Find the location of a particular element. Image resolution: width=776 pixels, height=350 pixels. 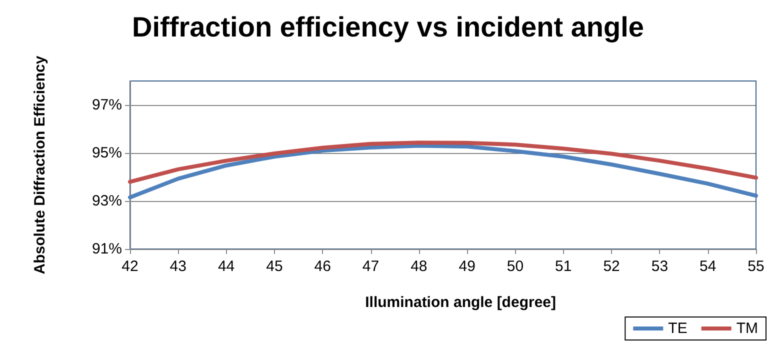

x-tick-label: 53 is located at coordinates (659, 266).